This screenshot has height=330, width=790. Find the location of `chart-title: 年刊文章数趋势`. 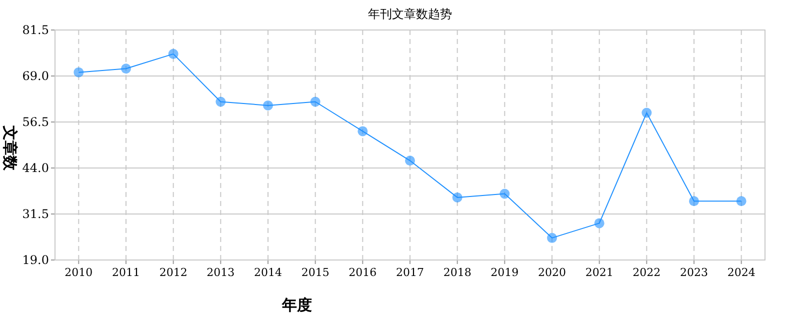

chart-title: 年刊文章数趋势 is located at coordinates (410, 14).